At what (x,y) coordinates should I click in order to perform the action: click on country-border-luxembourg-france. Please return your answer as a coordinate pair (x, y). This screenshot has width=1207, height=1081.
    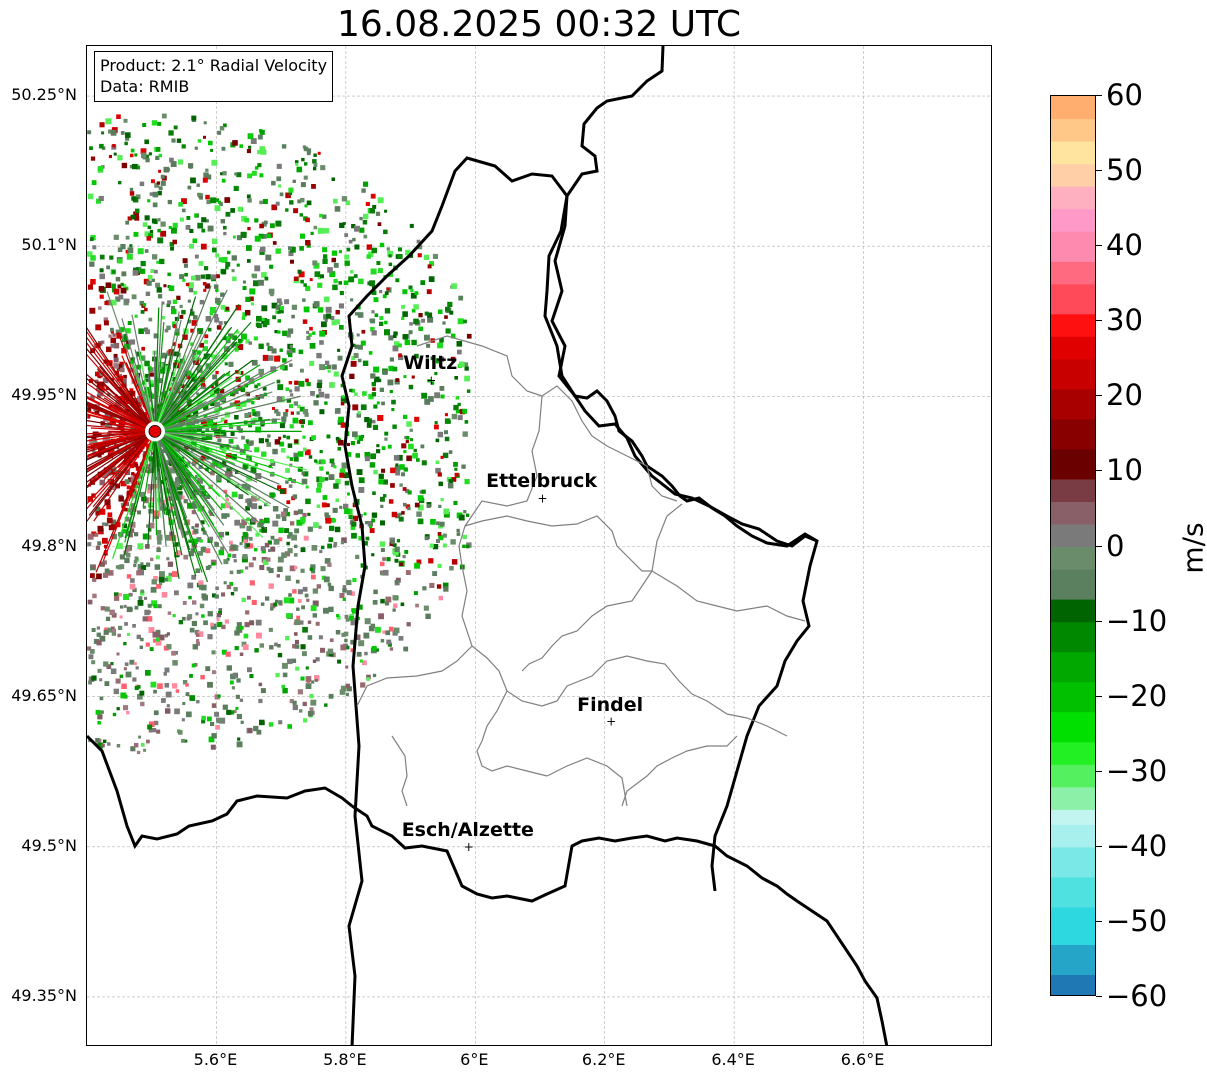
    Looking at the image, I should click on (620, 924).